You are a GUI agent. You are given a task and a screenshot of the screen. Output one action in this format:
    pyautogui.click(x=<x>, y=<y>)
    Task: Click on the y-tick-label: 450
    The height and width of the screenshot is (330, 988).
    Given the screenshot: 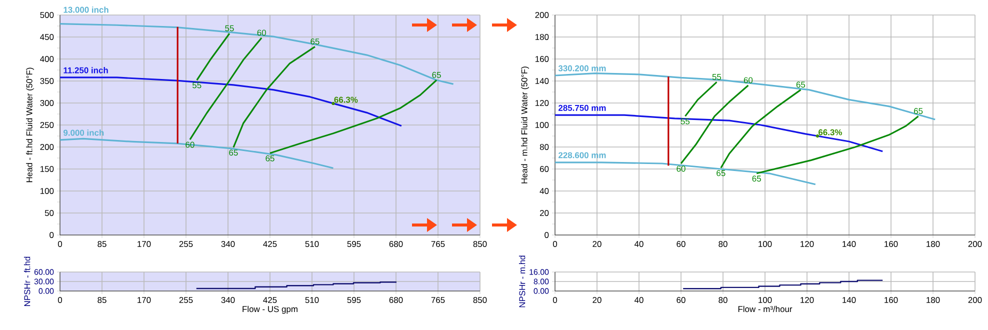 What is the action you would take?
    pyautogui.click(x=47, y=37)
    